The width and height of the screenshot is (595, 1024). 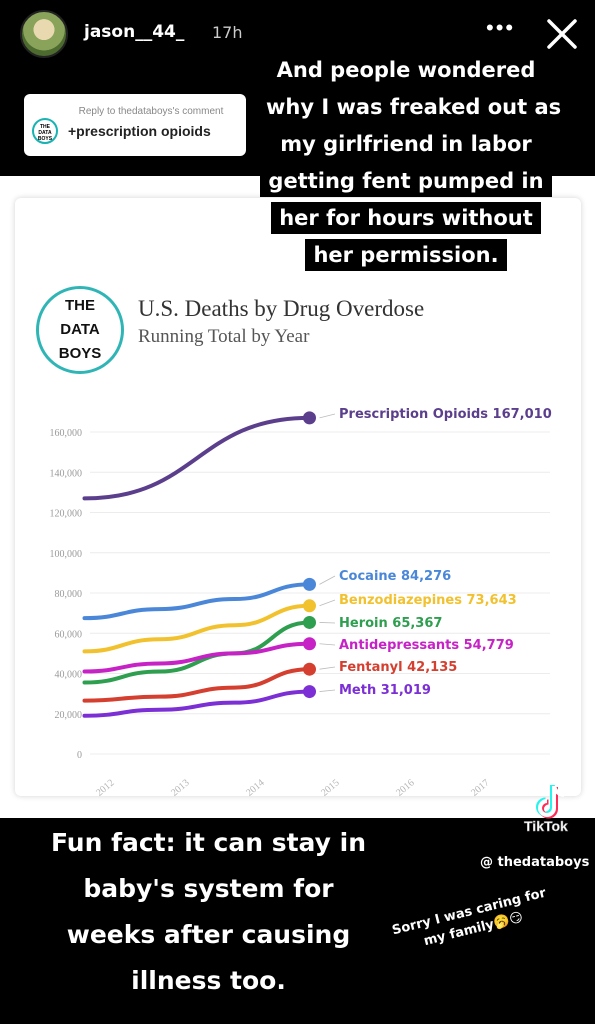 I want to click on reply-text: +prescription opioids, so click(x=139, y=131).